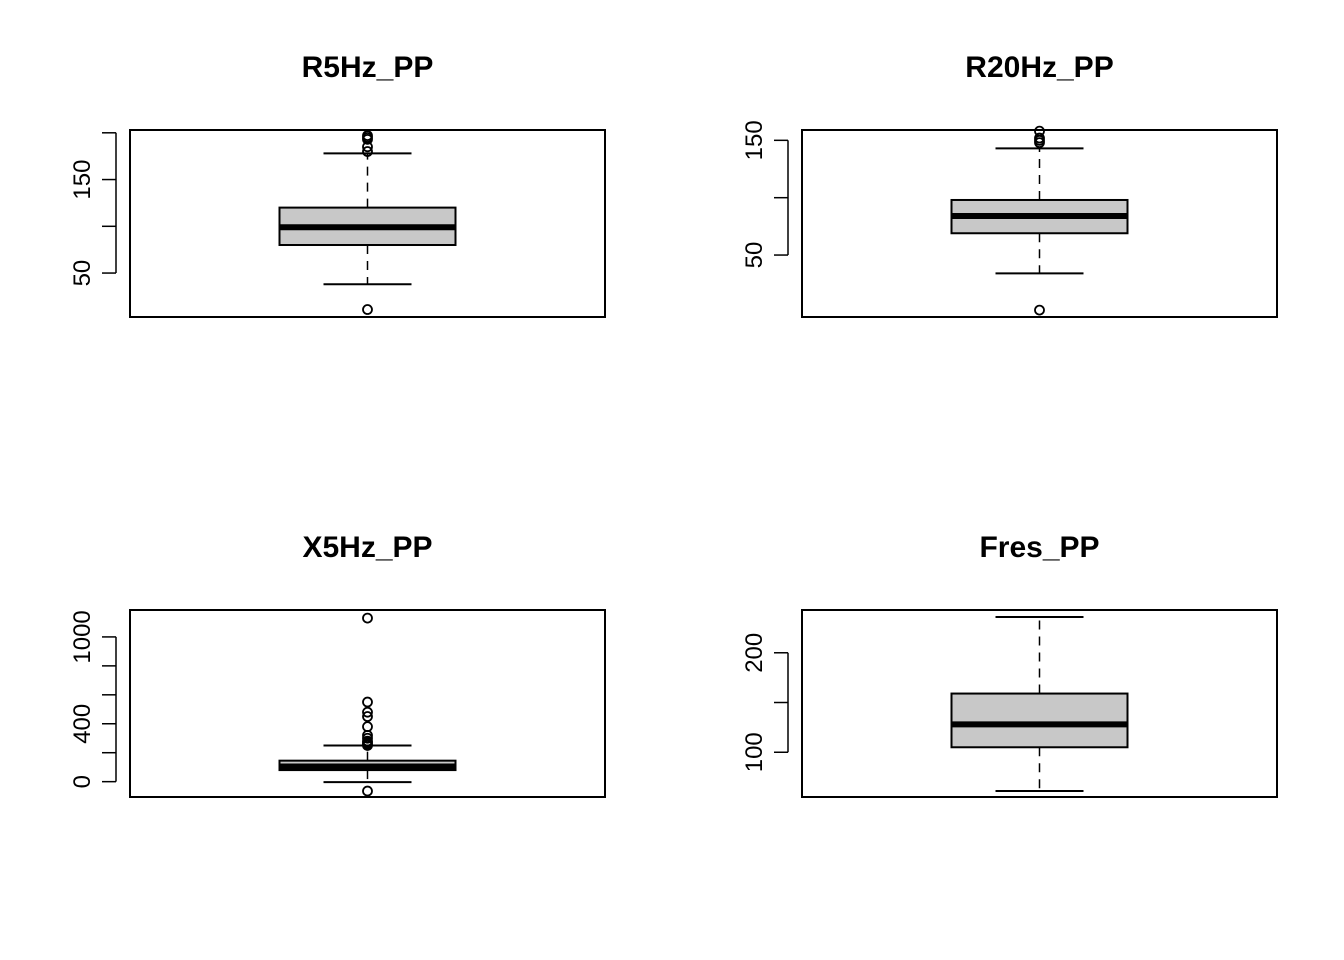 The height and width of the screenshot is (960, 1344). What do you see at coordinates (1039, 720) in the screenshot?
I see `iqr-box` at bounding box center [1039, 720].